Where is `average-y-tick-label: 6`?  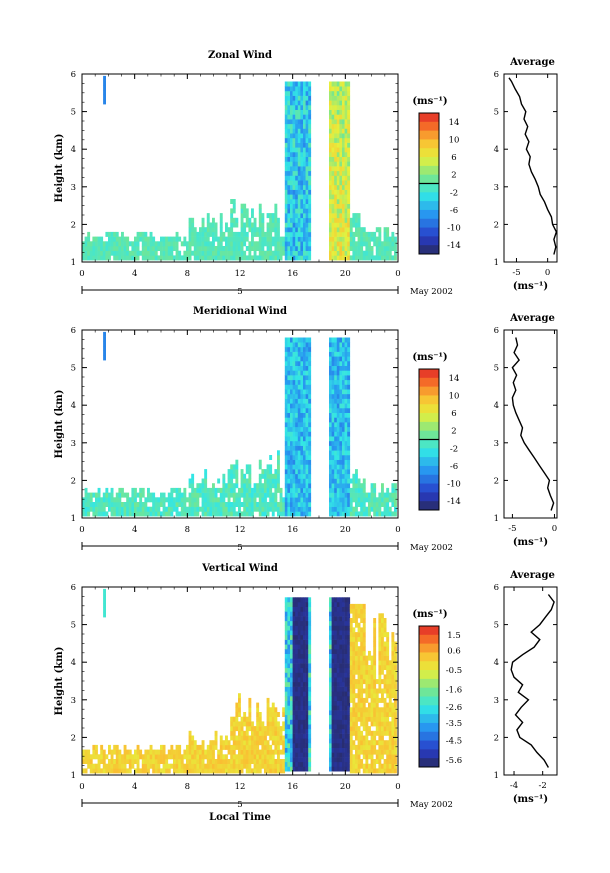
average-y-tick-label: 6 is located at coordinates (496, 331).